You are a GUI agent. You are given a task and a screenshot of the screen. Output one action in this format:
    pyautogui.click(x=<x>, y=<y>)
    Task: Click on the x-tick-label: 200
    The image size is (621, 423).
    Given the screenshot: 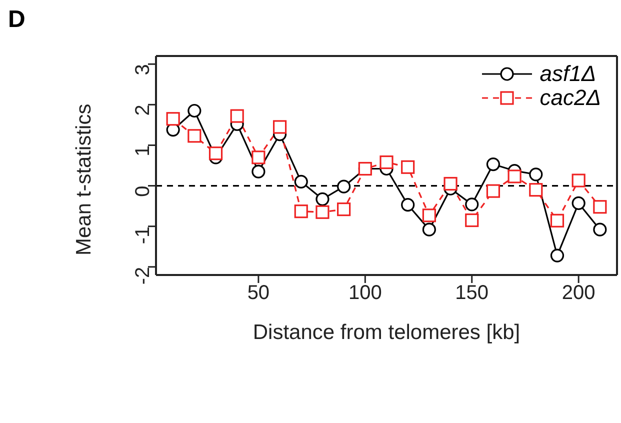 What is the action you would take?
    pyautogui.click(x=579, y=293)
    